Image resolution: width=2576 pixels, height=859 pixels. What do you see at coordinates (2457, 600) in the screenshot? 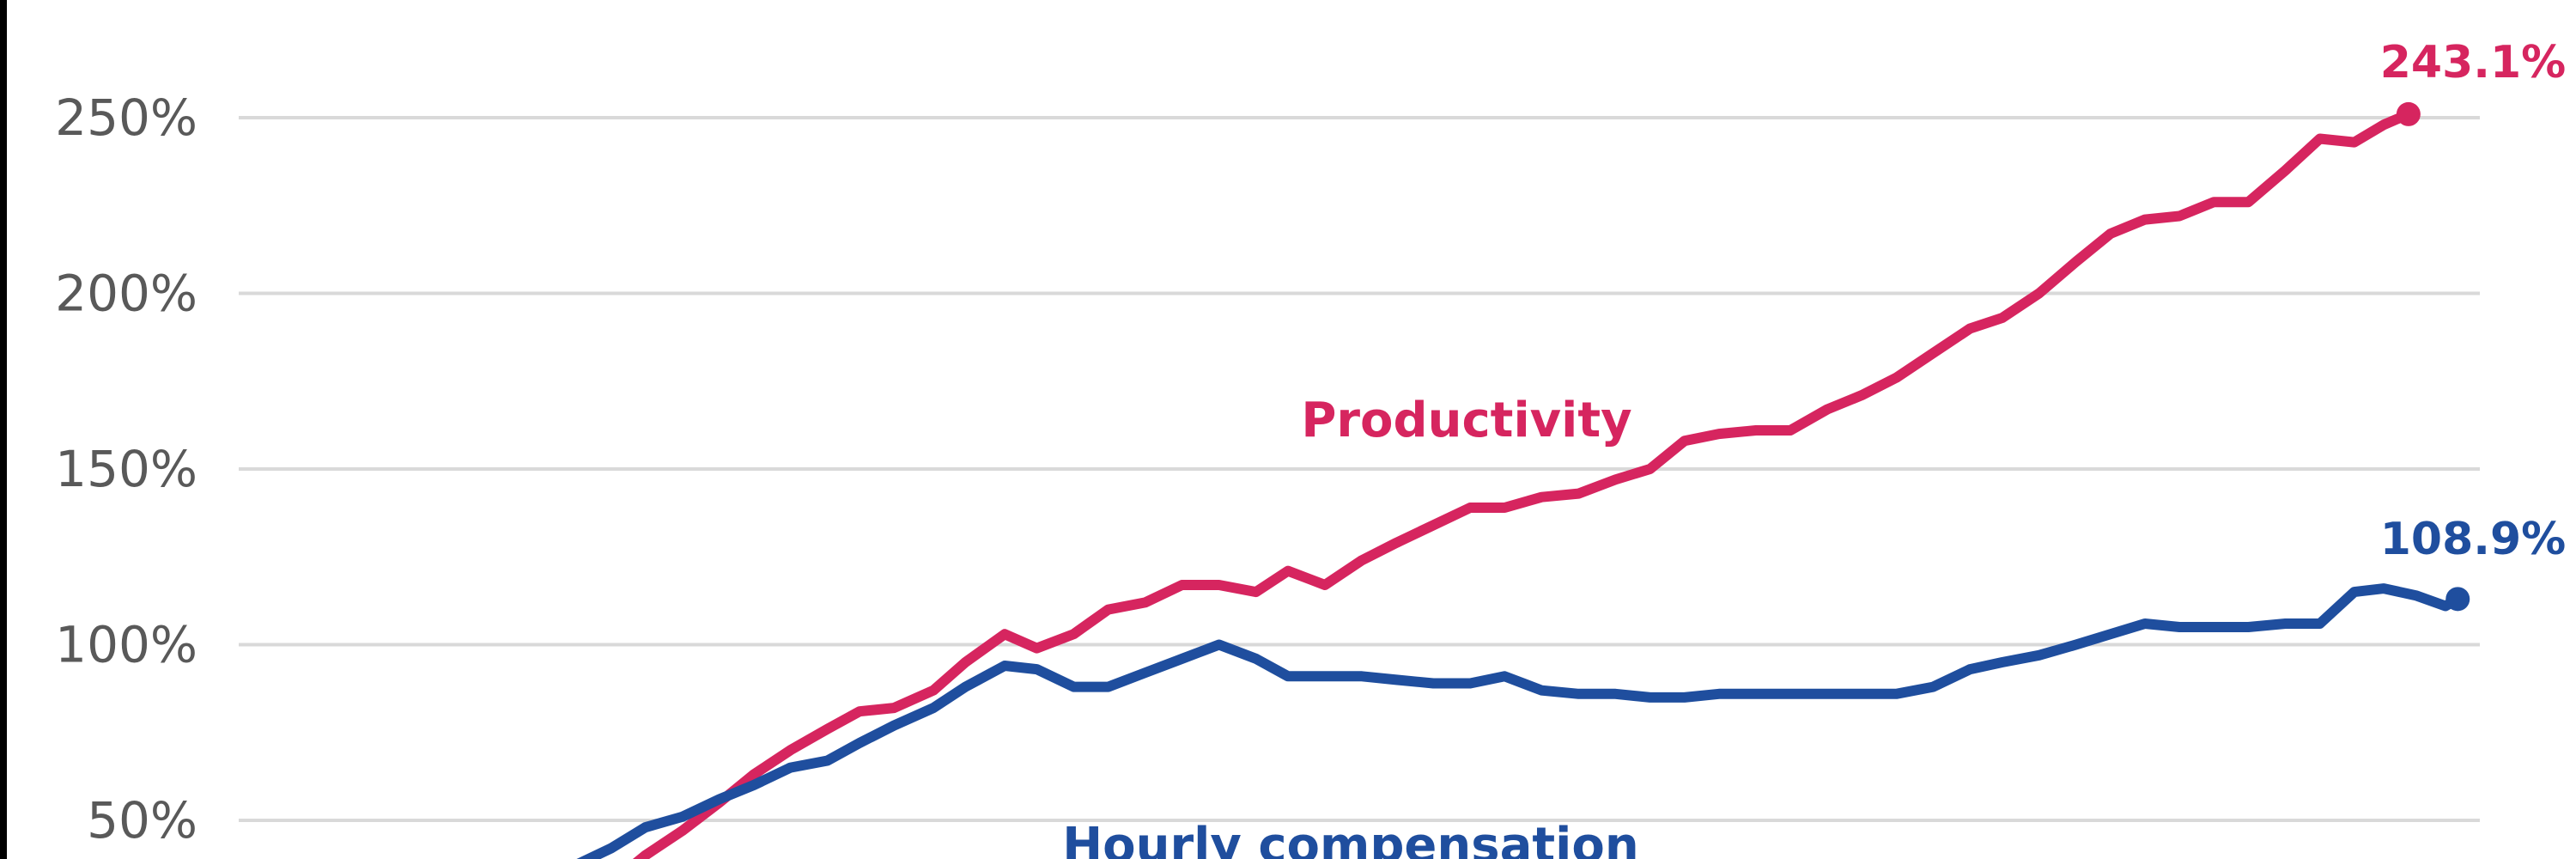
I see `endpoint-marker-hourly-compensation` at bounding box center [2457, 600].